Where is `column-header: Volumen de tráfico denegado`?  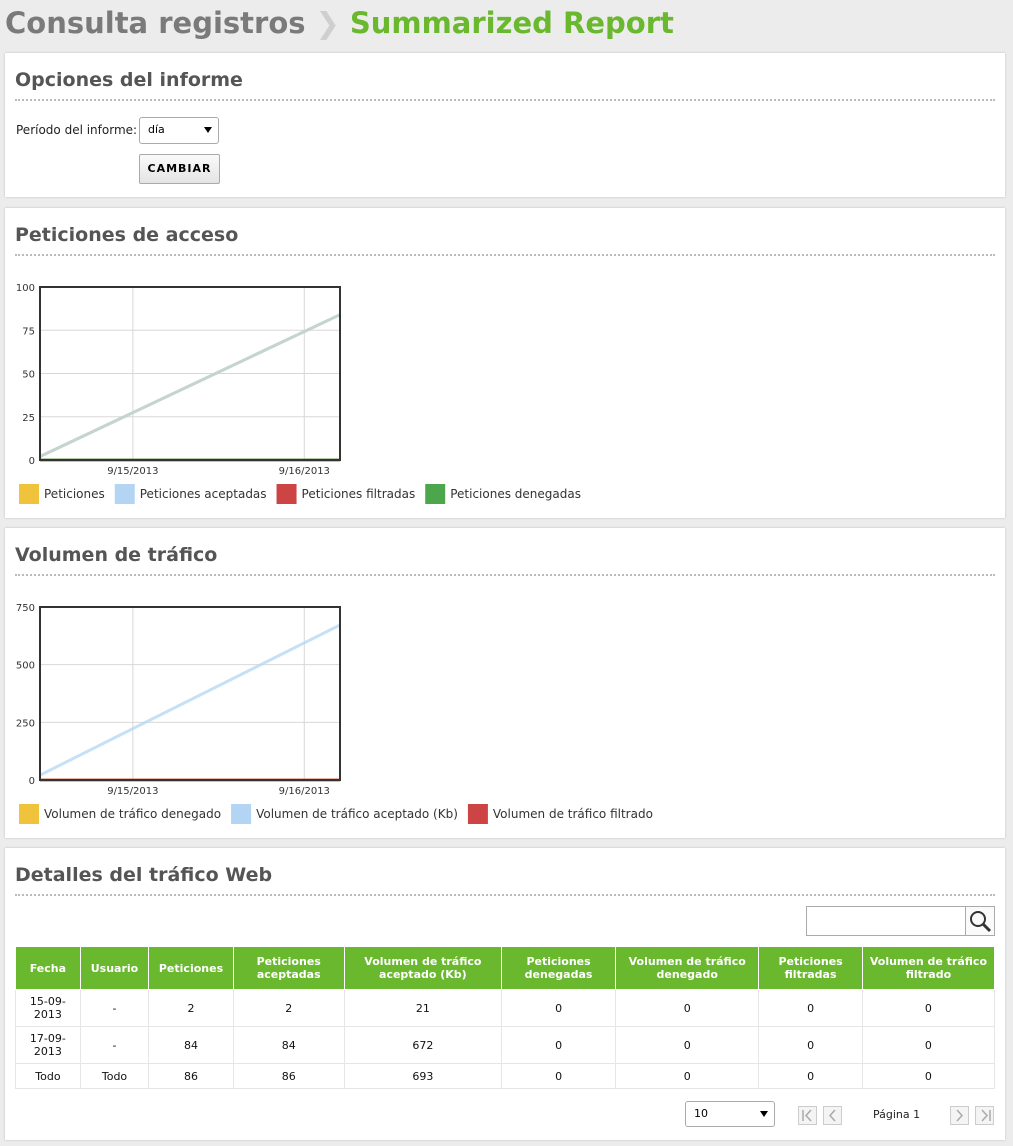 column-header: Volumen de tráfico denegado is located at coordinates (687, 968).